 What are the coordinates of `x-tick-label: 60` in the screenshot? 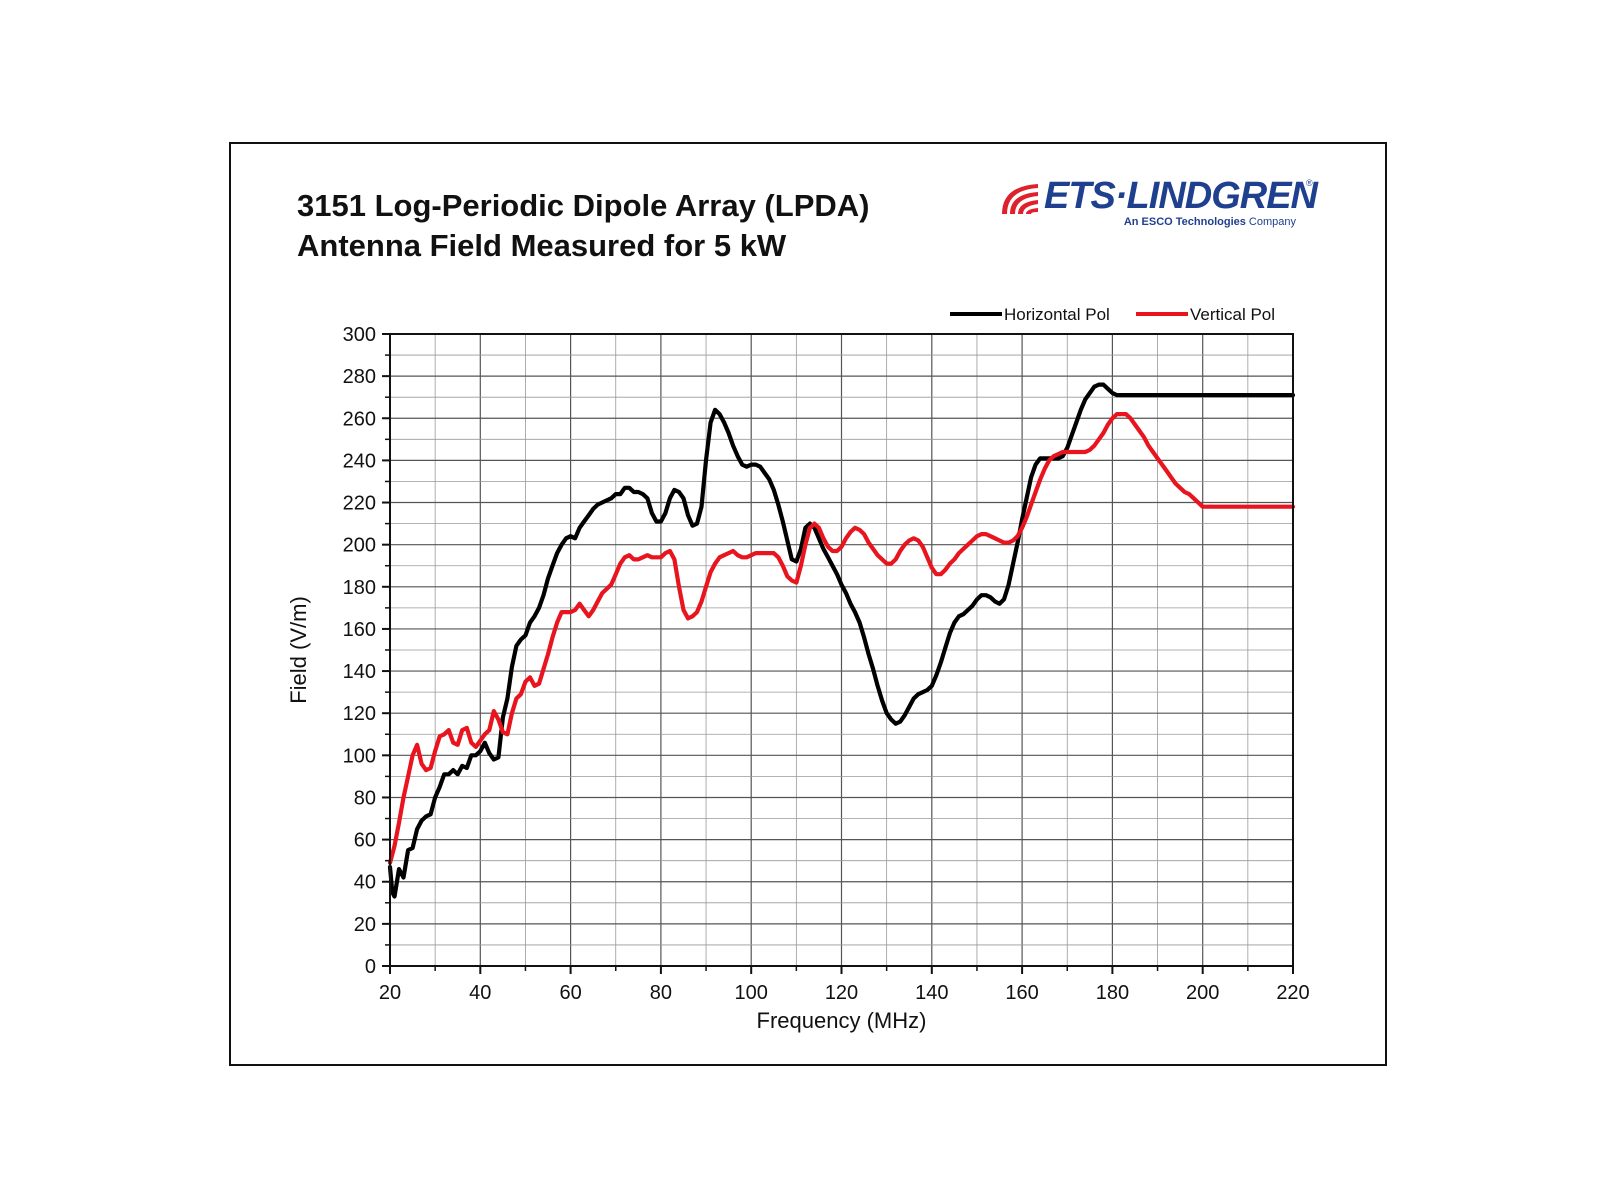 It's located at (570, 993).